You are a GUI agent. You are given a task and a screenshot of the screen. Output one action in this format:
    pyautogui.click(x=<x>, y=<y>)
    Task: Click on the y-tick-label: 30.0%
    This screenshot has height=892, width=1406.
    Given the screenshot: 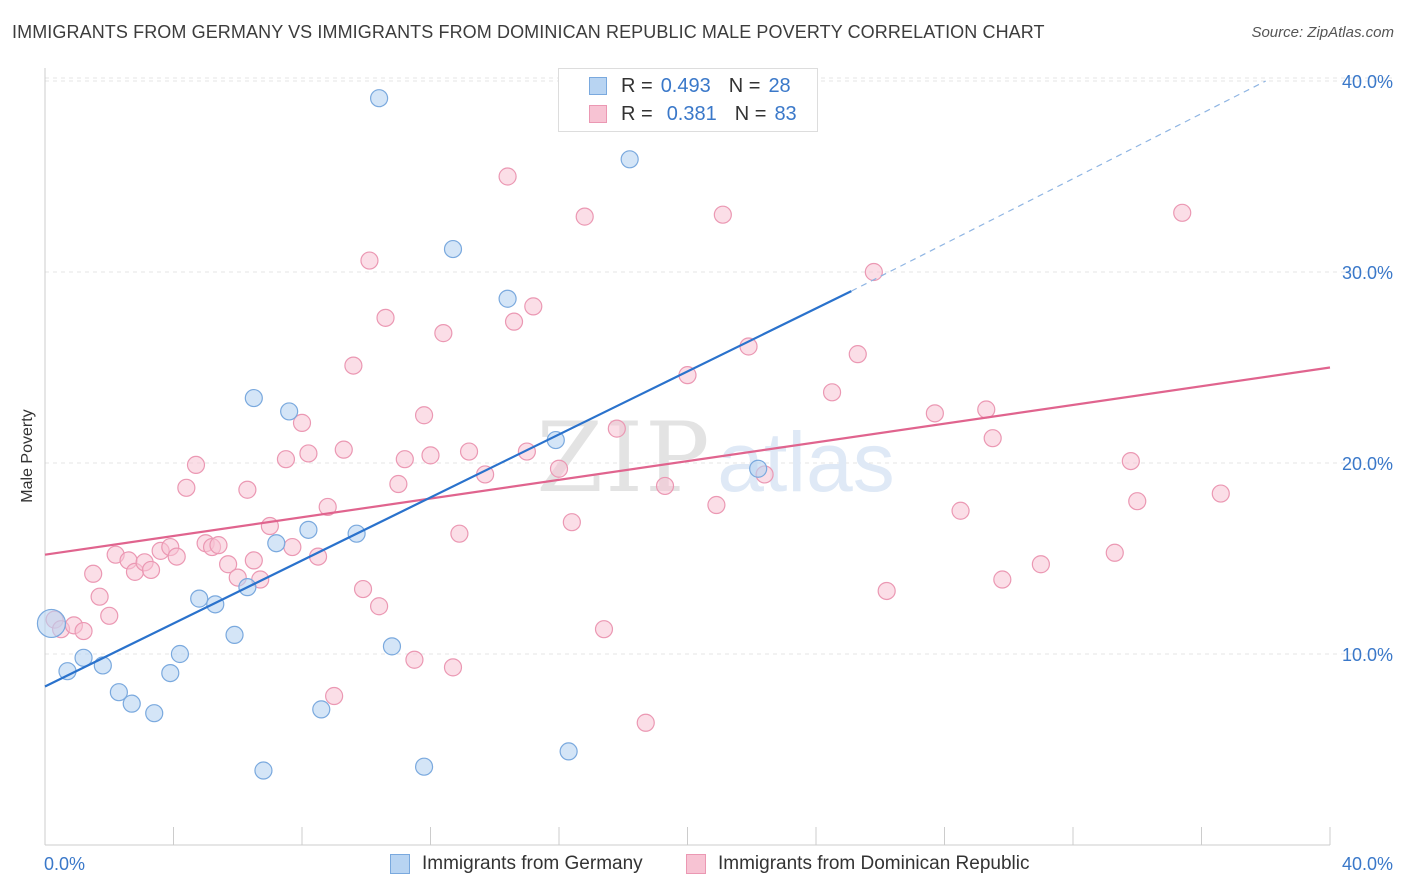 What is the action you would take?
    pyautogui.click(x=1367, y=273)
    